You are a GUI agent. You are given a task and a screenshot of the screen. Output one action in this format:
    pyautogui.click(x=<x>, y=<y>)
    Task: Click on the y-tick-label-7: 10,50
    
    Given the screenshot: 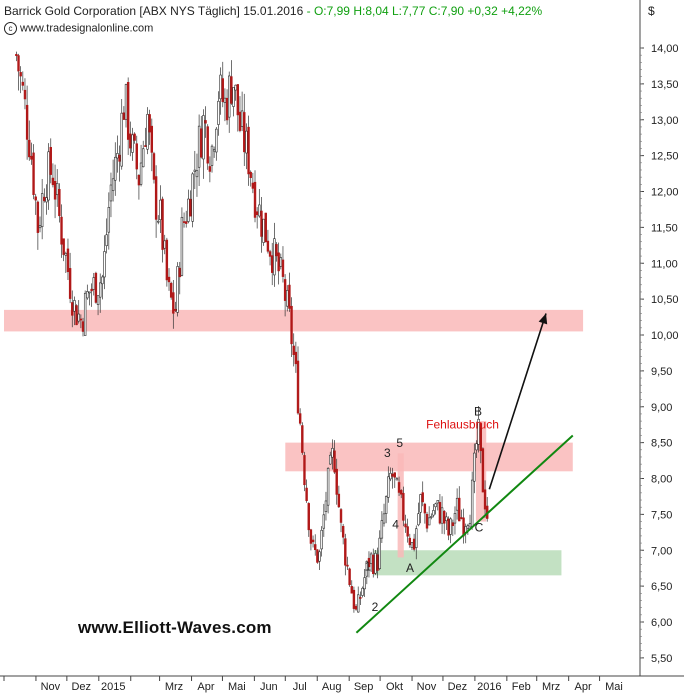 What is the action you would take?
    pyautogui.click(x=665, y=300)
    